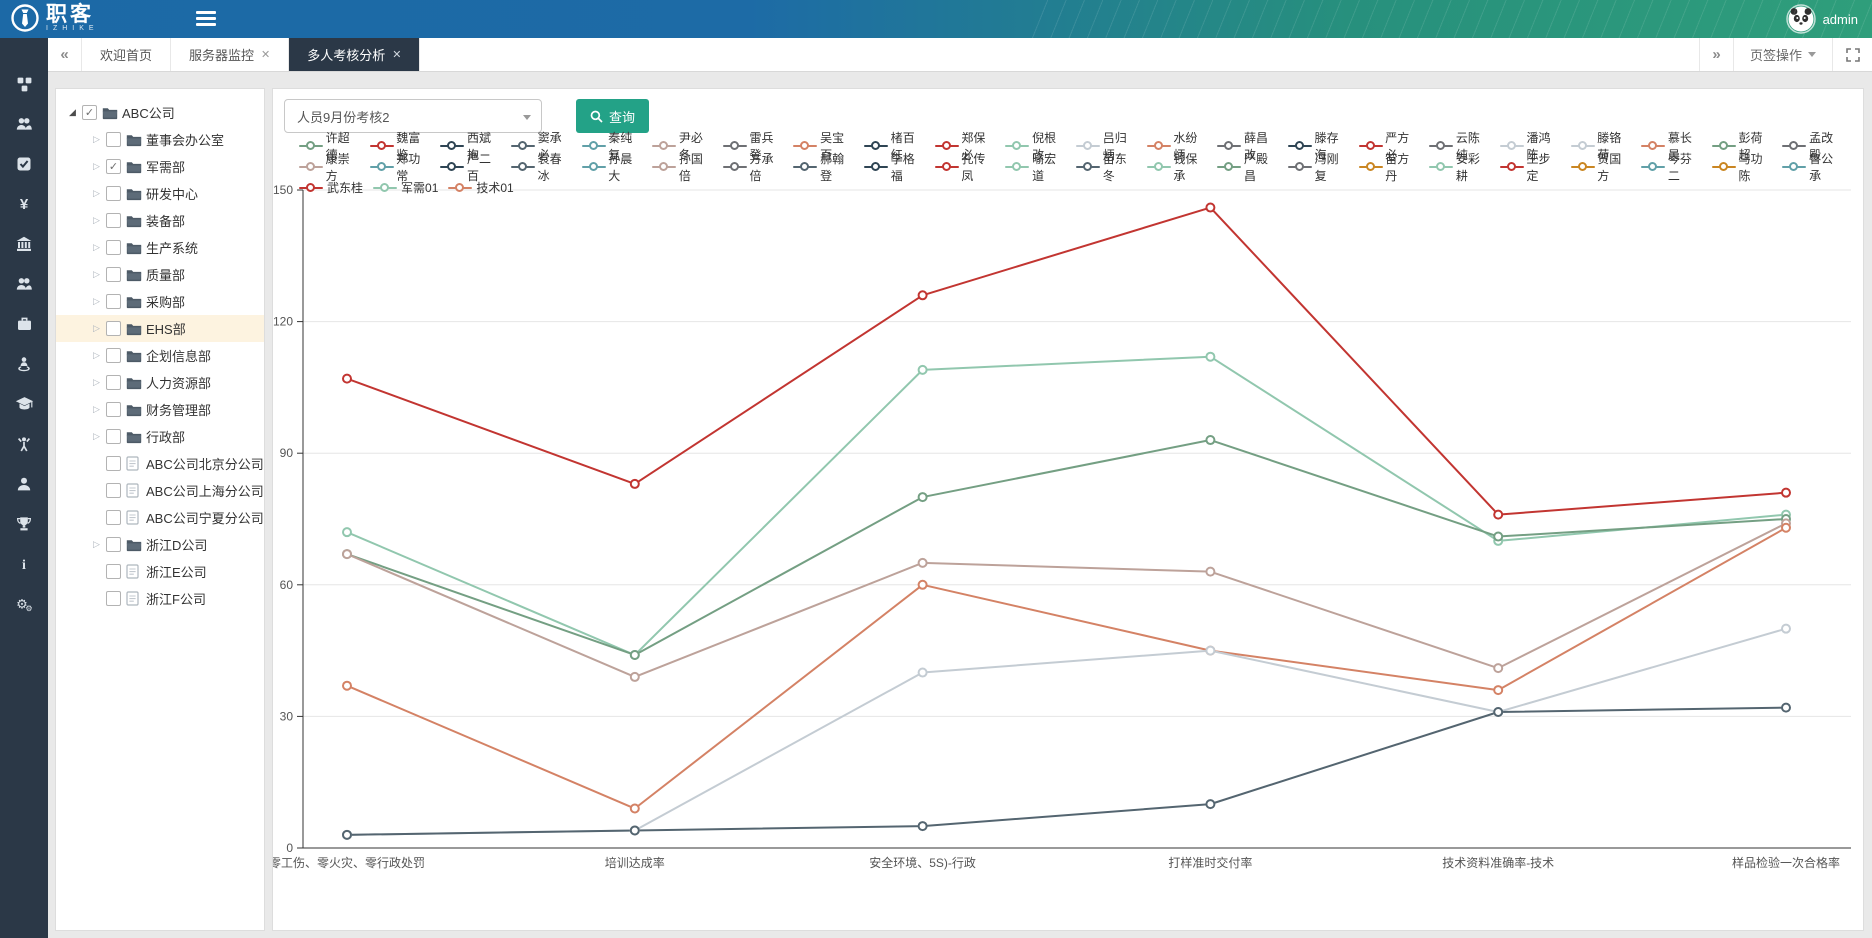  I want to click on tree-item-浙江D公司: ▷ 浙江D公司, so click(160, 544).